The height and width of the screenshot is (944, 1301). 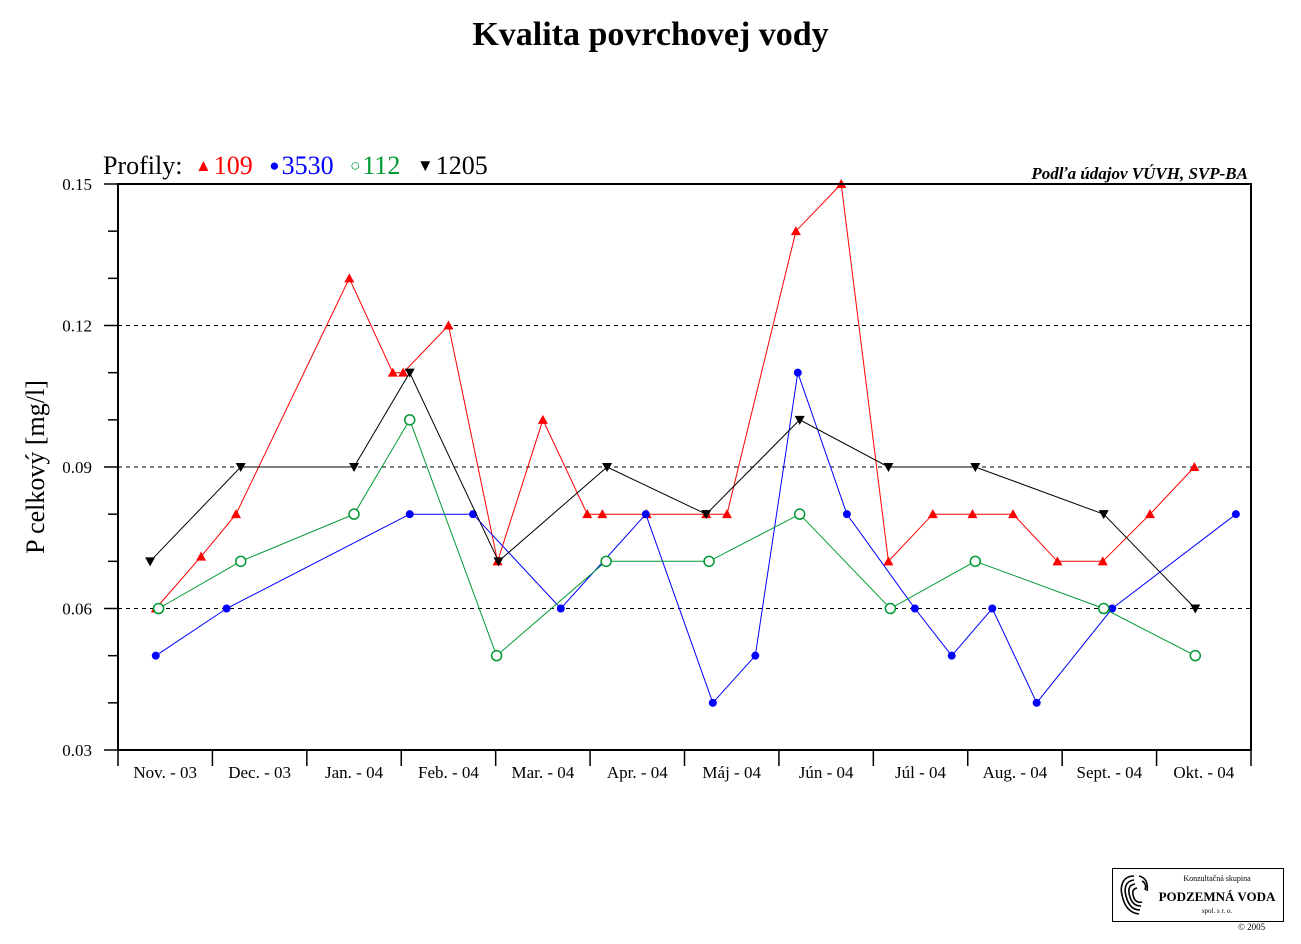 I want to click on x-tick-label: Aug. - 04, so click(x=1015, y=772).